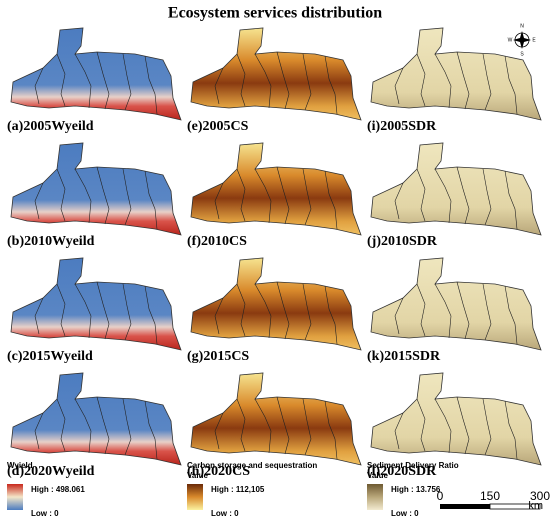 This screenshot has height=522, width=550. I want to click on map-panel: (a)2005Wyeild, so click(94, 80).